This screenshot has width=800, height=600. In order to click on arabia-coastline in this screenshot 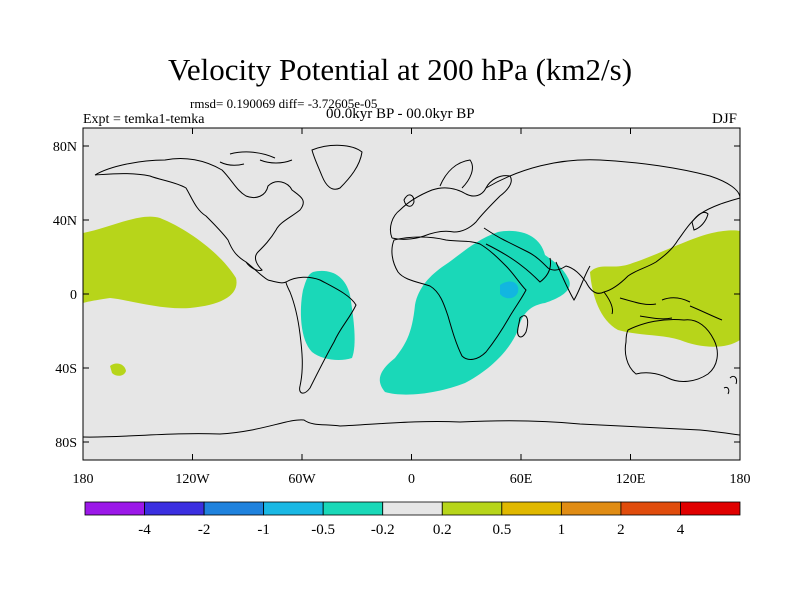, I will do `click(518, 263)`.